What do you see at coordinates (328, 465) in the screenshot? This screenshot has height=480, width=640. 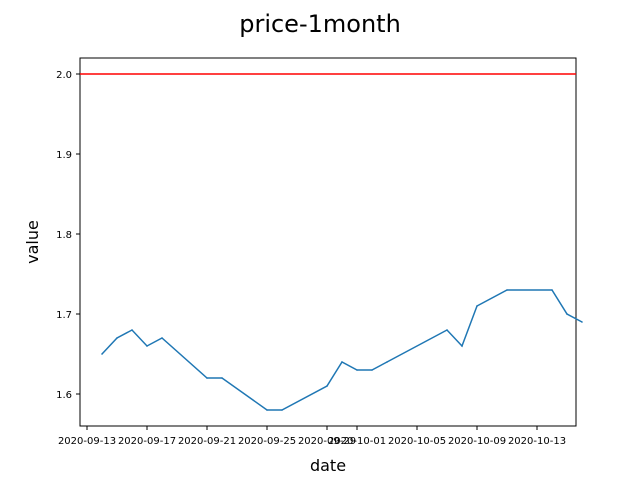 I see `x-axis-title: date` at bounding box center [328, 465].